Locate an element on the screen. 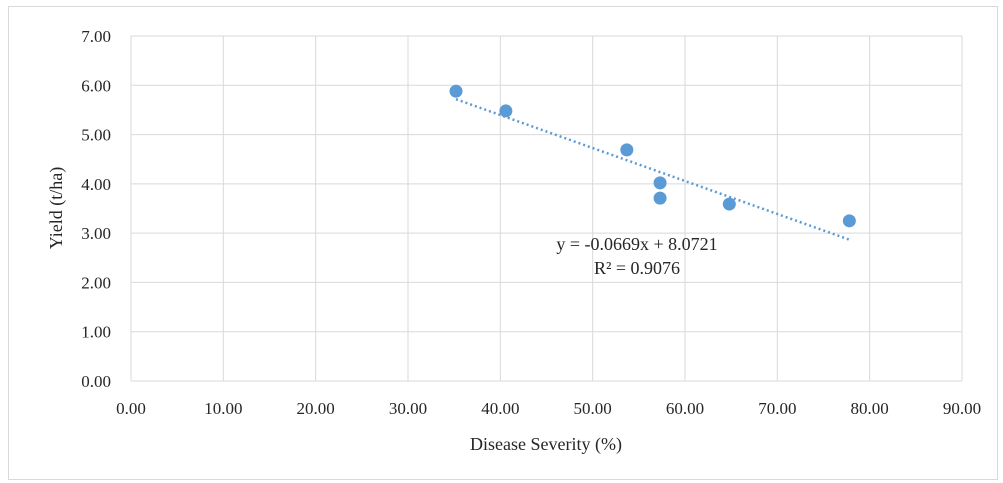  x-tick-label: 0.00 is located at coordinates (131, 408).